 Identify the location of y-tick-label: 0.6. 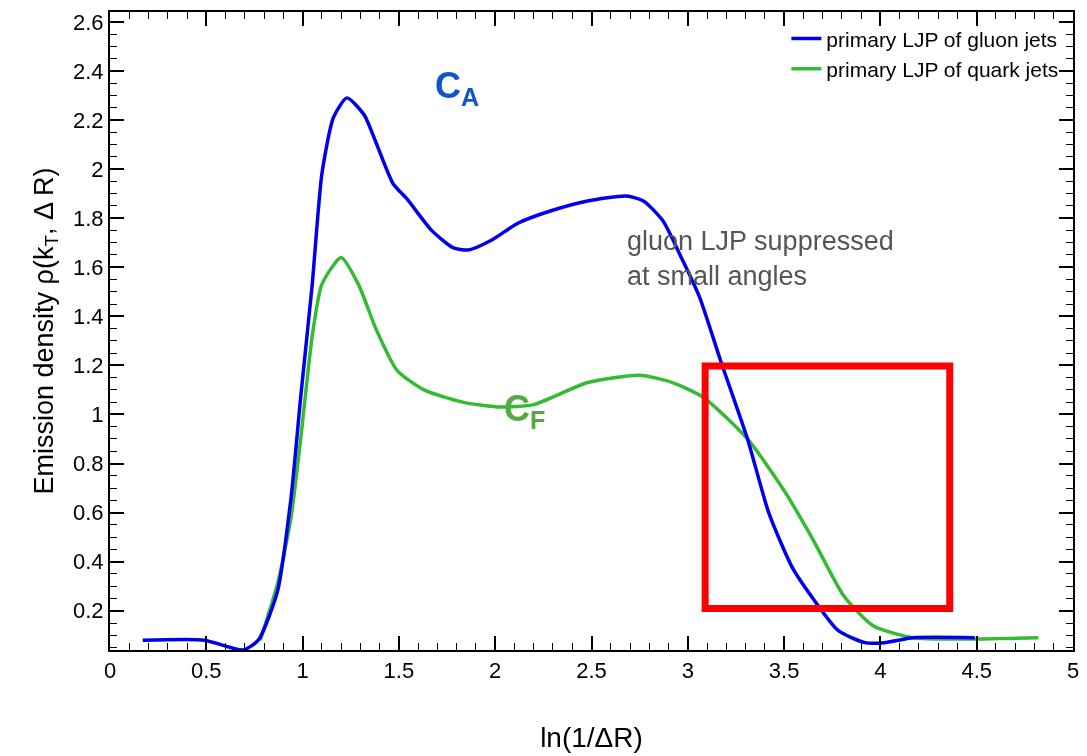
(88, 513).